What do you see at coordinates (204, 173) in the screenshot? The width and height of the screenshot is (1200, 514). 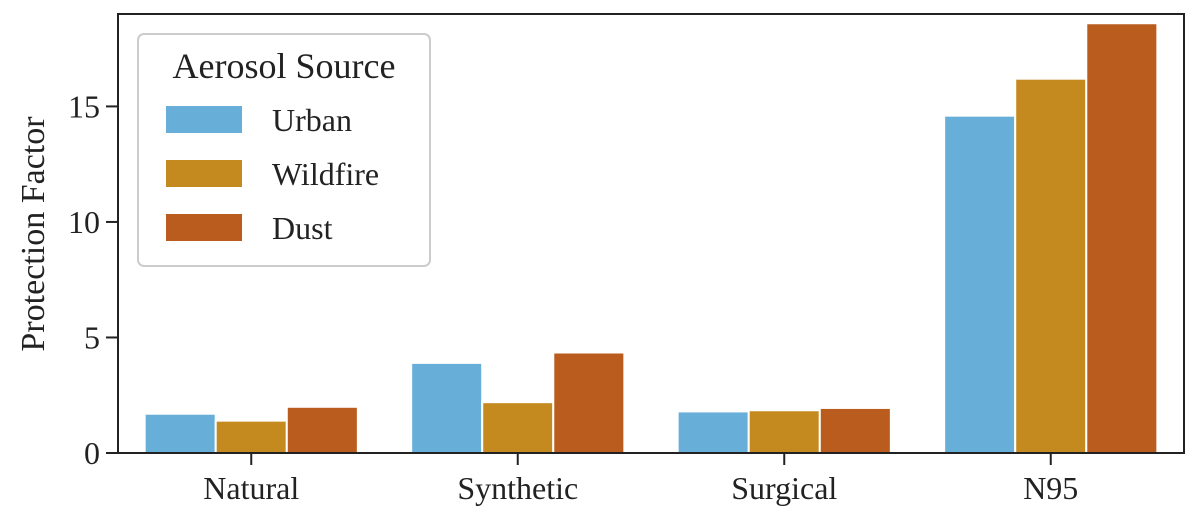 I see `legend-swatch-wildfire` at bounding box center [204, 173].